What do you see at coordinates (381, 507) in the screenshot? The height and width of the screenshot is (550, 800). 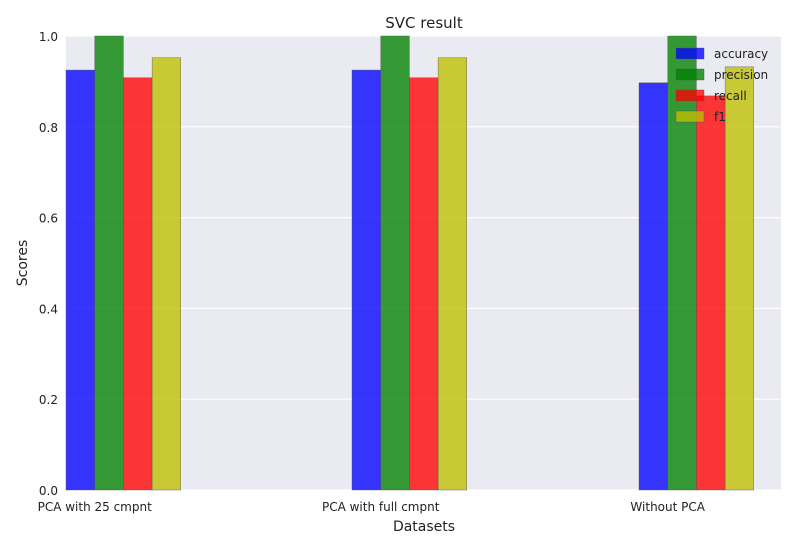 I see `x-tick-label: PCA with full cmpnt` at bounding box center [381, 507].